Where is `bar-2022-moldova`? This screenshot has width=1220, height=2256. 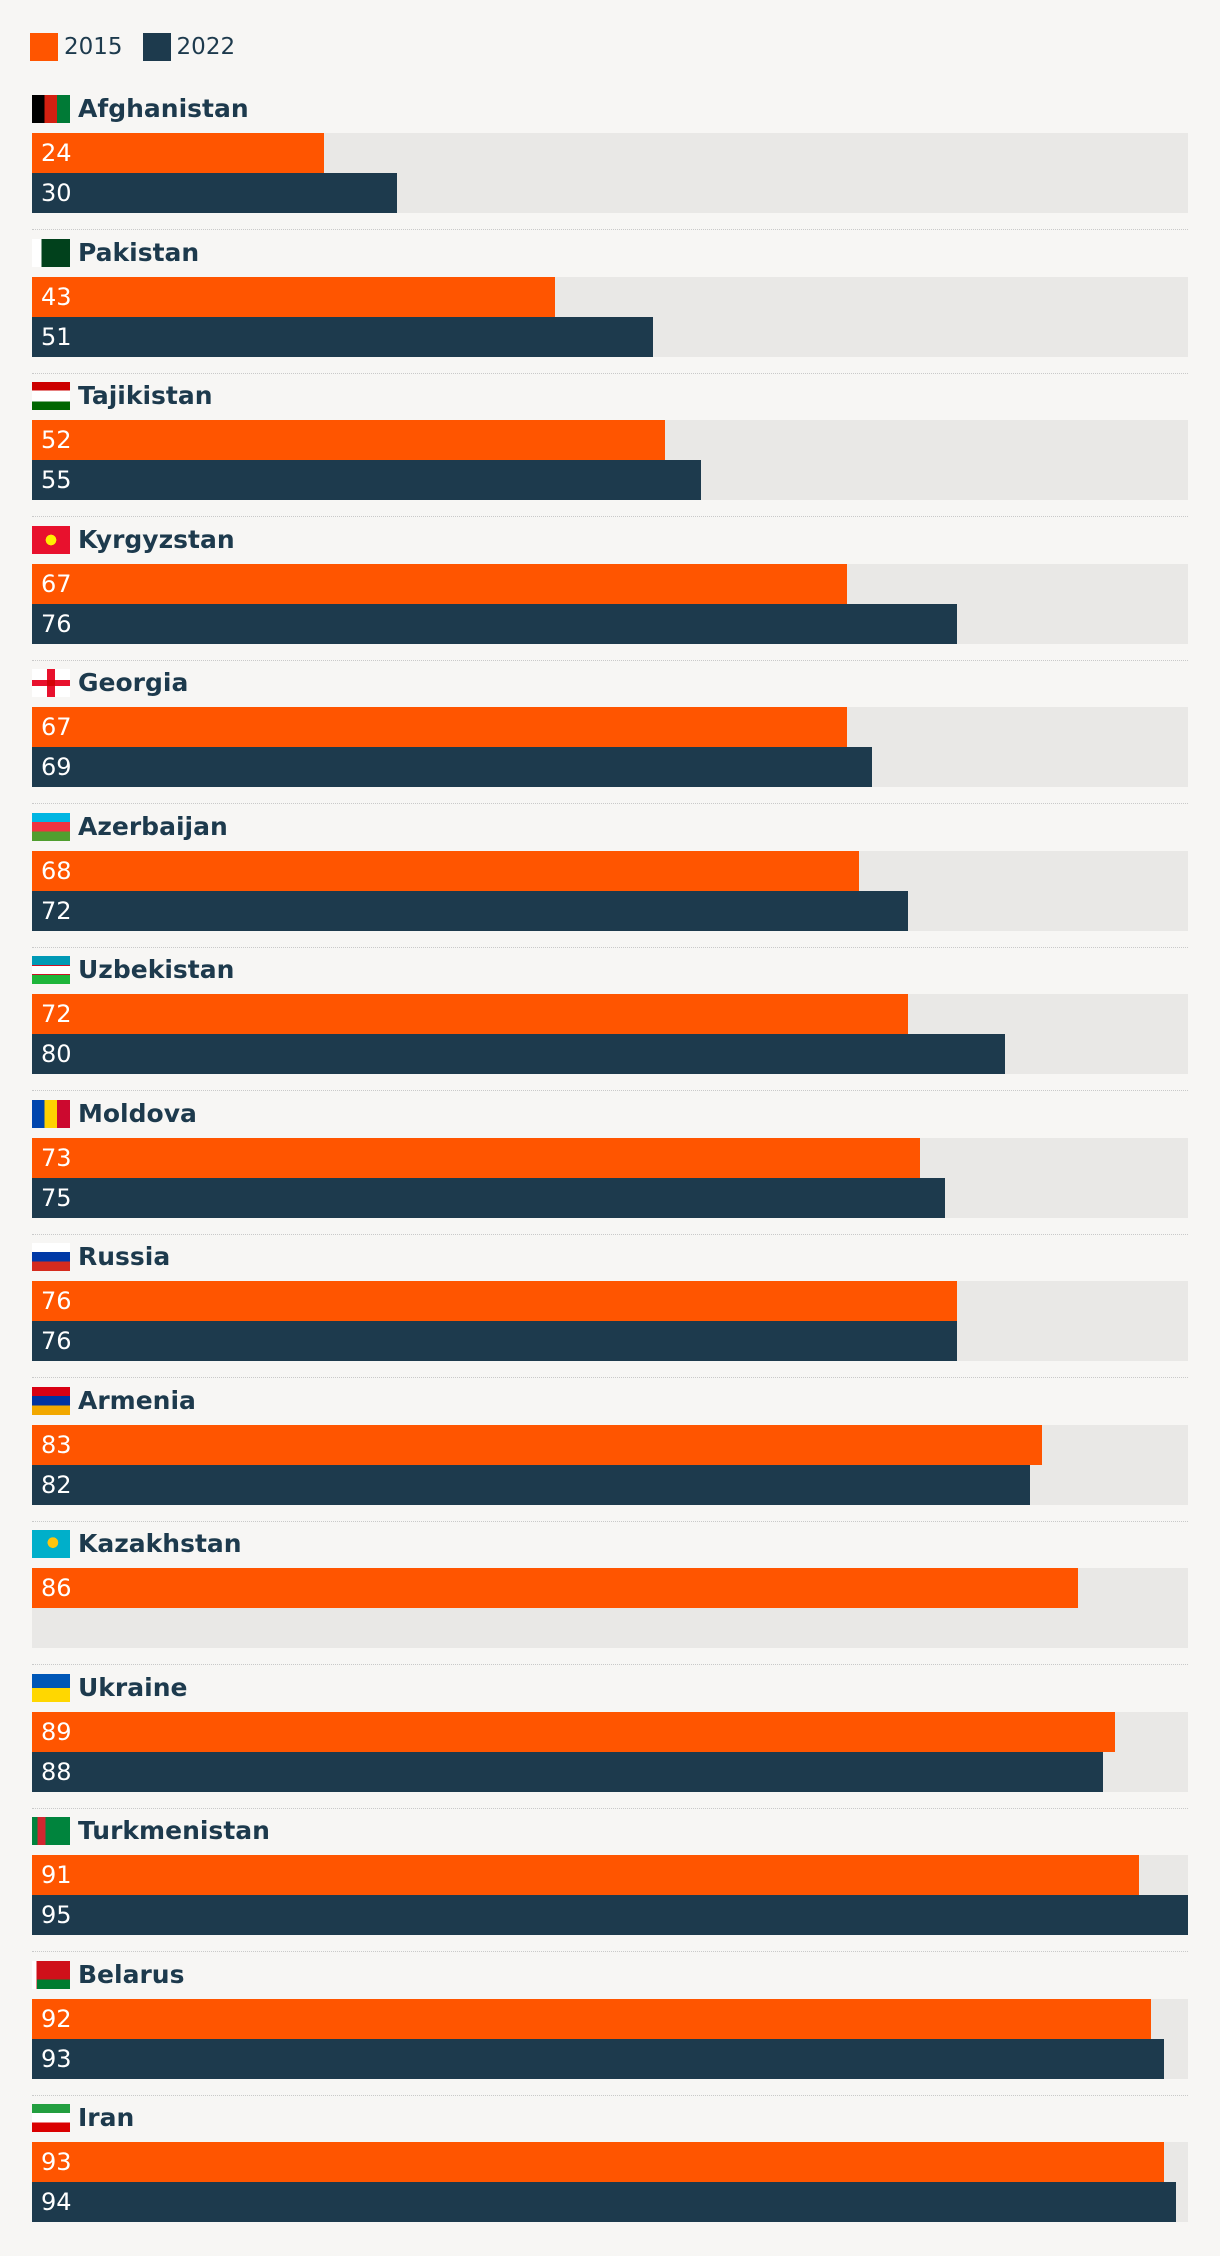 bar-2022-moldova is located at coordinates (488, 1197).